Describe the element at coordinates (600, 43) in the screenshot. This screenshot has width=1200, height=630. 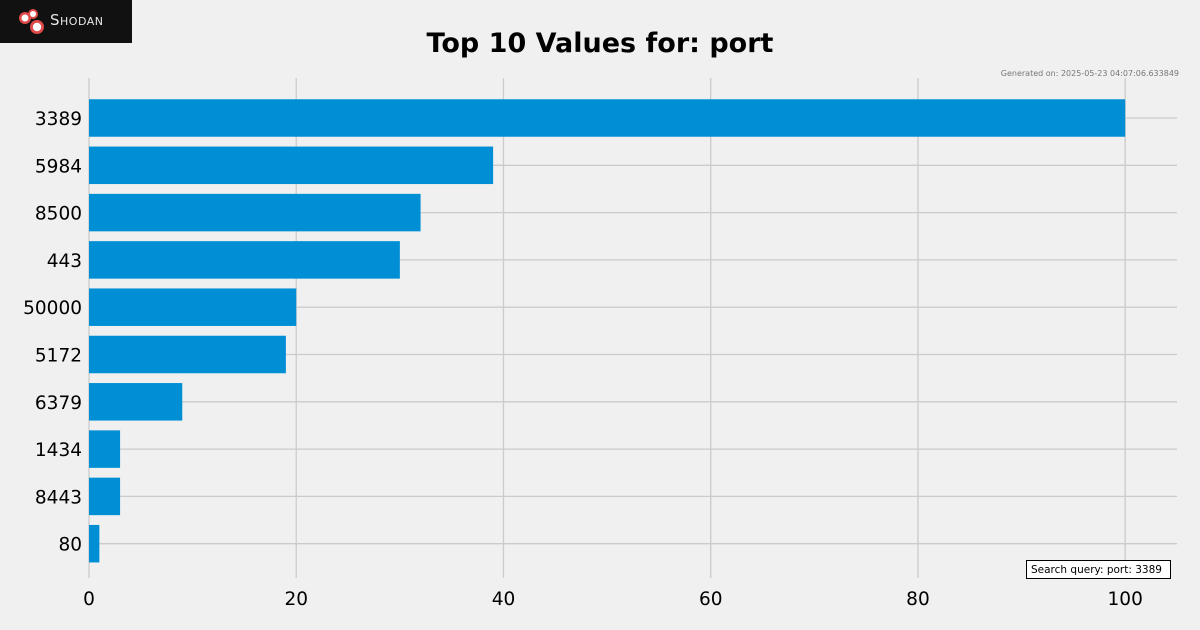
I see `chart-title: Top 10 Values for: port` at that location.